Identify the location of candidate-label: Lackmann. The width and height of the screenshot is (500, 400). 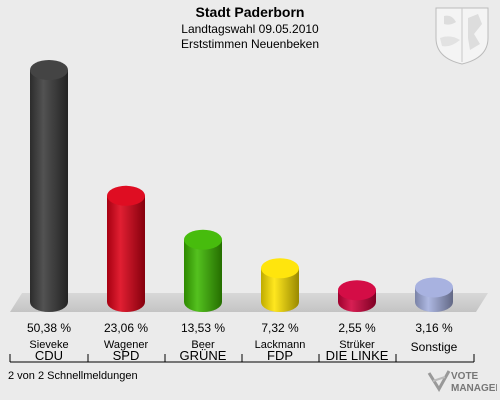
(280, 345).